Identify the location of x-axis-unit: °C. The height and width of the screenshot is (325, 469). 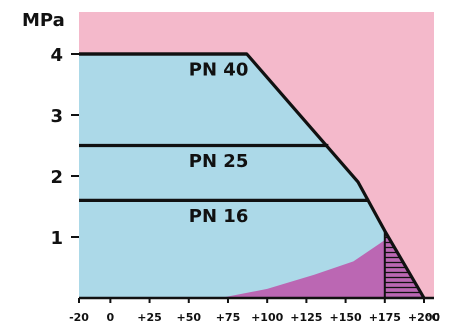
(433, 317).